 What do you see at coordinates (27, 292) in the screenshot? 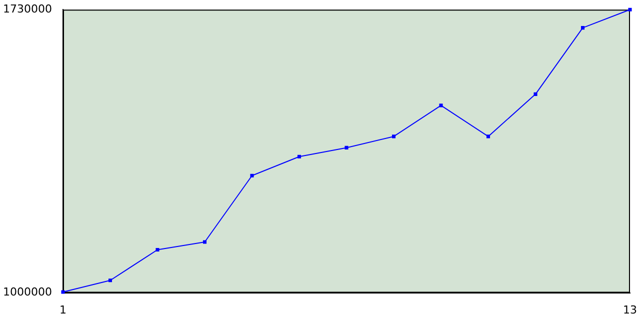
I see `y-tick-label: 1000000` at bounding box center [27, 292].